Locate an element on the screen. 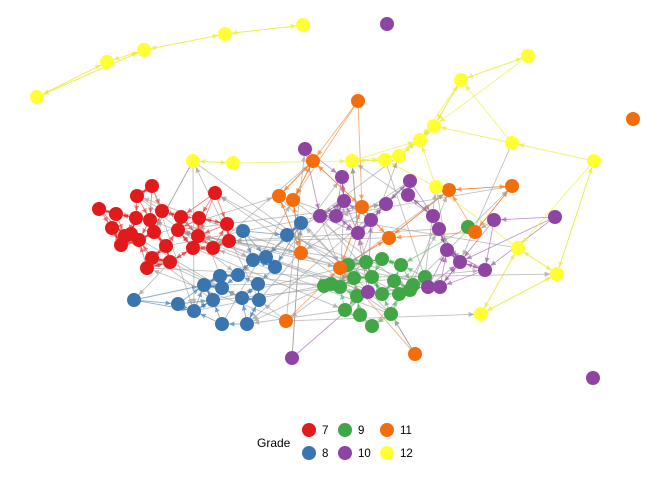  legend-label-grade-9: 9 is located at coordinates (361, 431).